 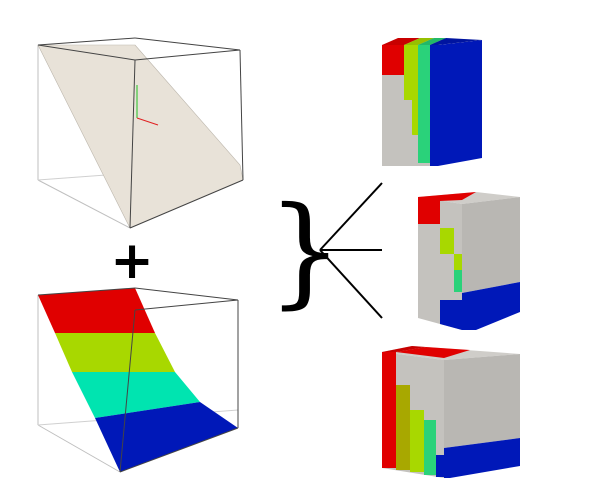 I want to click on cube-olive-region, so click(x=403, y=427).